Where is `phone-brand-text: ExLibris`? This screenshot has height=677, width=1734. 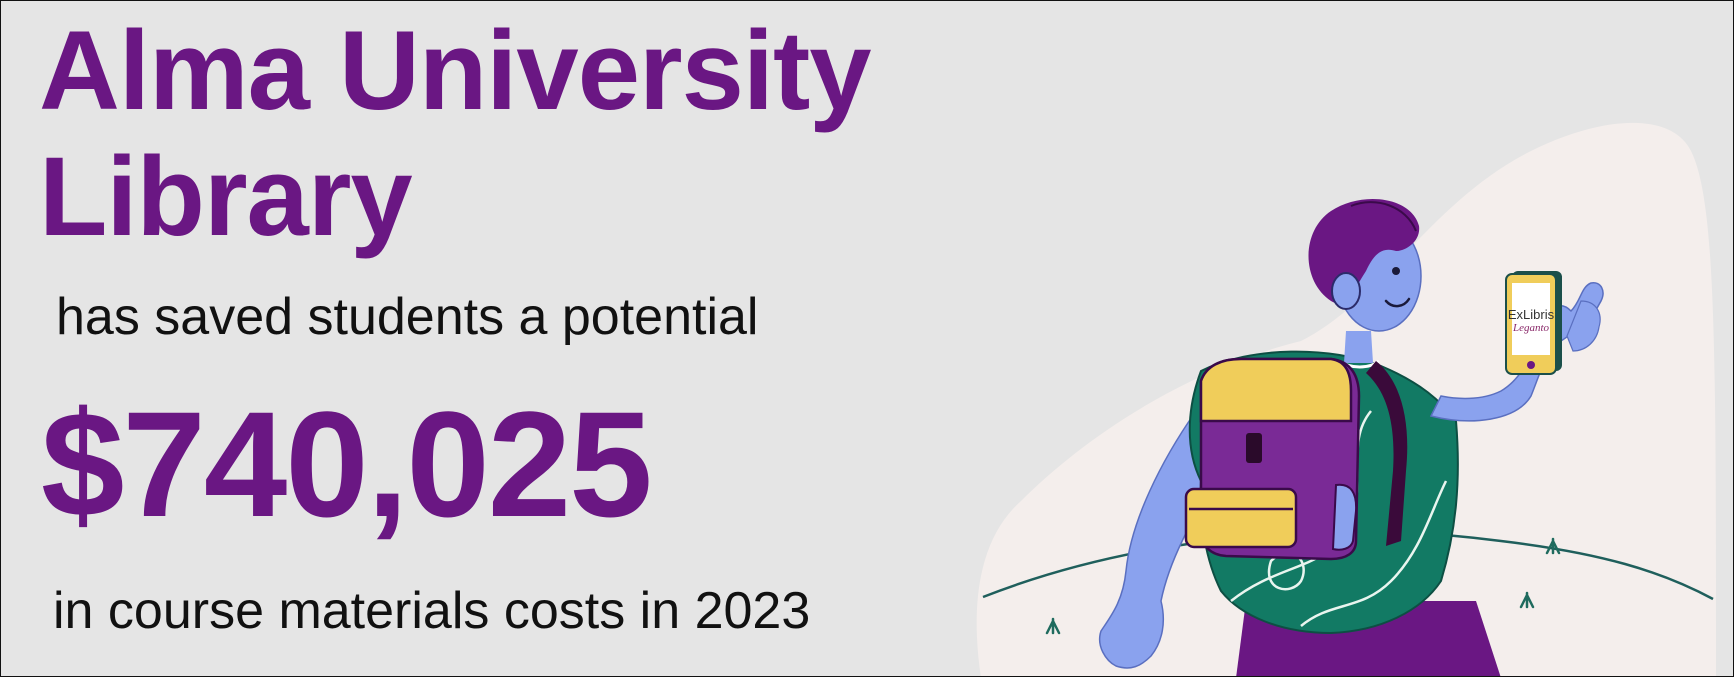 phone-brand-text: ExLibris is located at coordinates (1531, 314).